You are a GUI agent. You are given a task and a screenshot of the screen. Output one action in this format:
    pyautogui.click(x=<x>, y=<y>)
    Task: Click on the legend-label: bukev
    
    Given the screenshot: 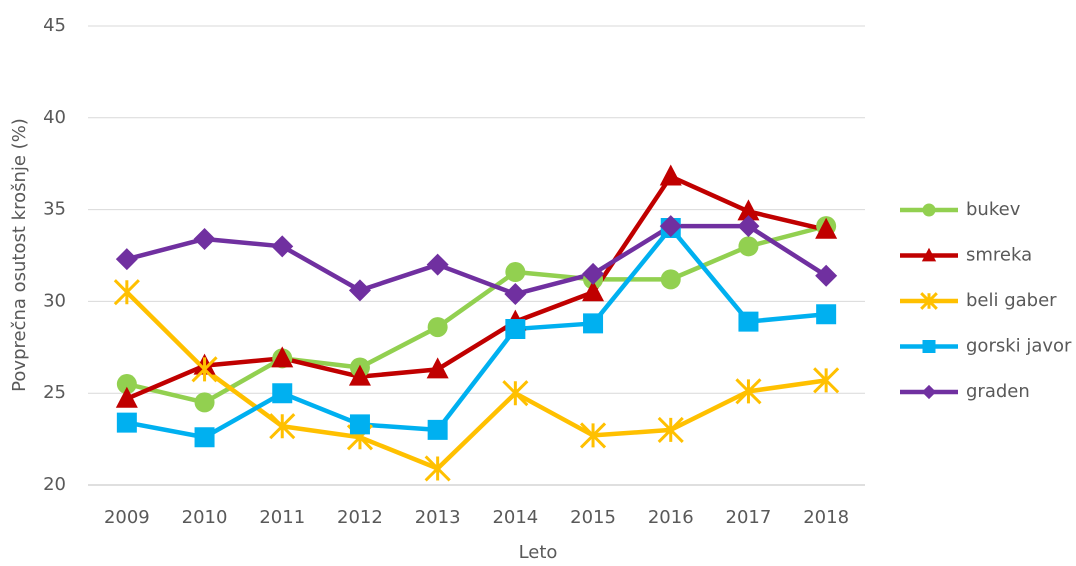 What is the action you would take?
    pyautogui.click(x=993, y=209)
    